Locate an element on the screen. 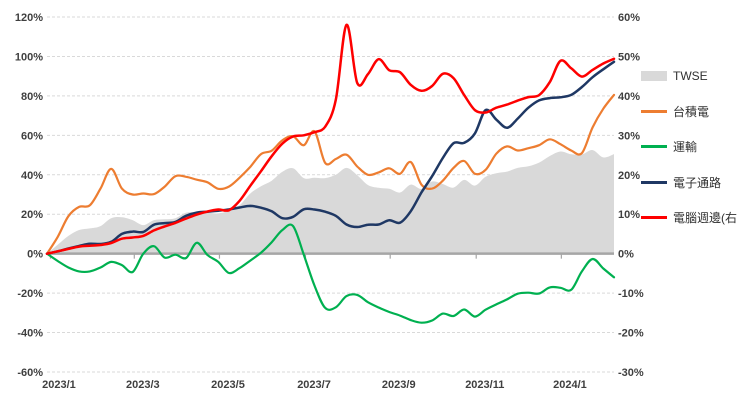 This screenshot has width=740, height=403. legend-item-computer-peripheral: 電腦週邊(右 is located at coordinates (690, 217).